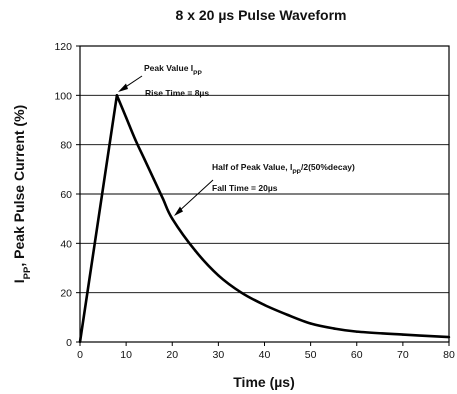  Describe the element at coordinates (63, 47) in the screenshot. I see `y-tick-label-6: 120` at that location.